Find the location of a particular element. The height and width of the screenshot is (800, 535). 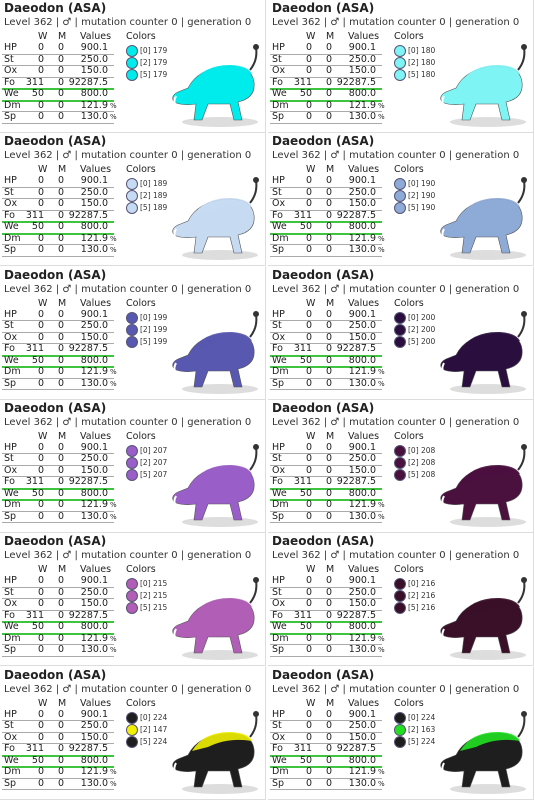

color-label: [5] 199 is located at coordinates (154, 341).